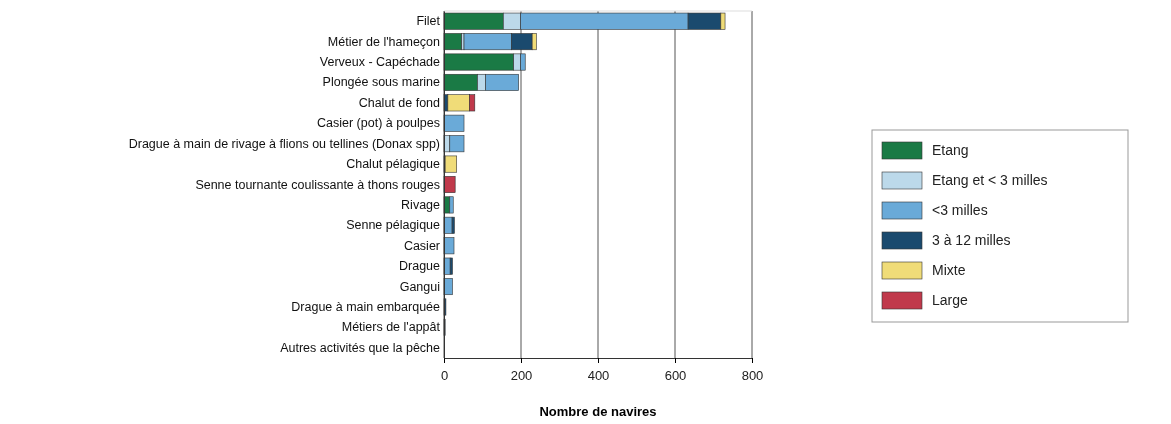  What do you see at coordinates (399, 102) in the screenshot?
I see `y-tick-label: Chalut de fond` at bounding box center [399, 102].